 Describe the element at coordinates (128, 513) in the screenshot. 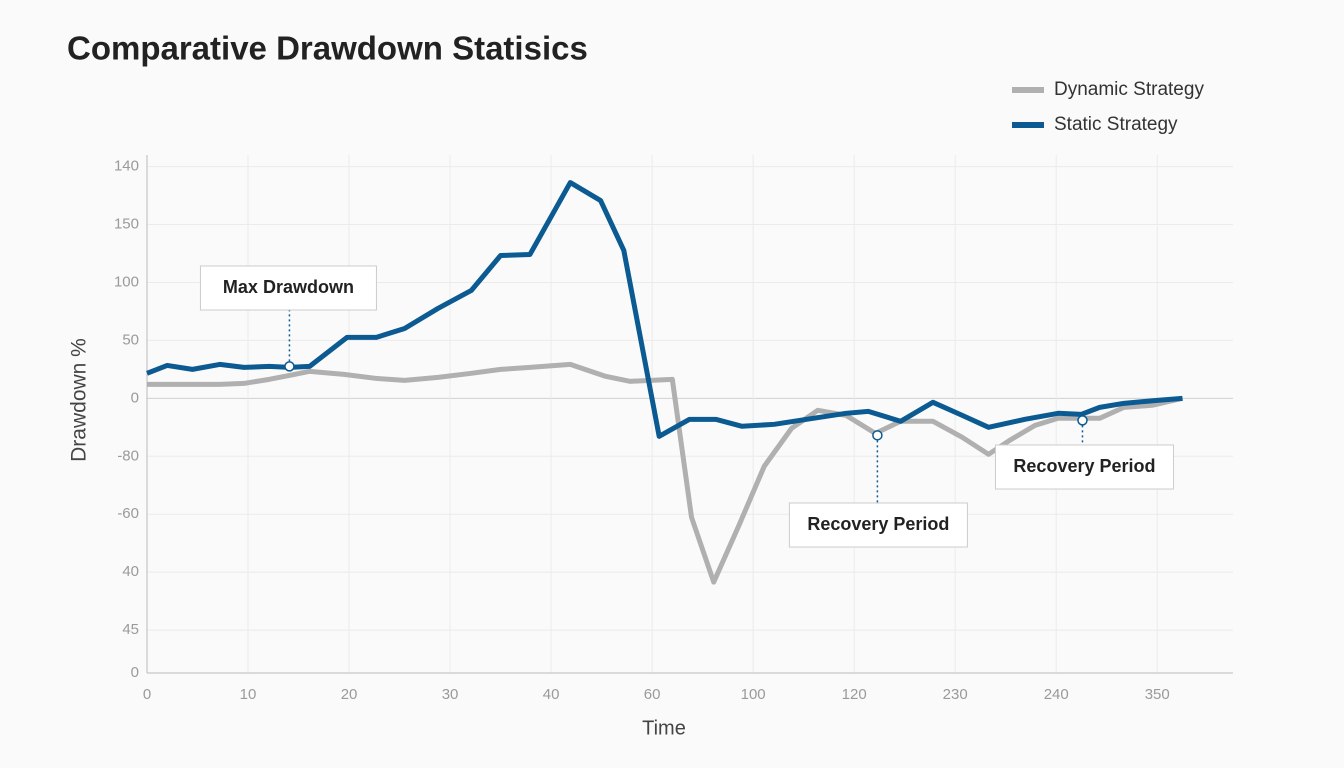

I see `y-tick-label: -60` at that location.